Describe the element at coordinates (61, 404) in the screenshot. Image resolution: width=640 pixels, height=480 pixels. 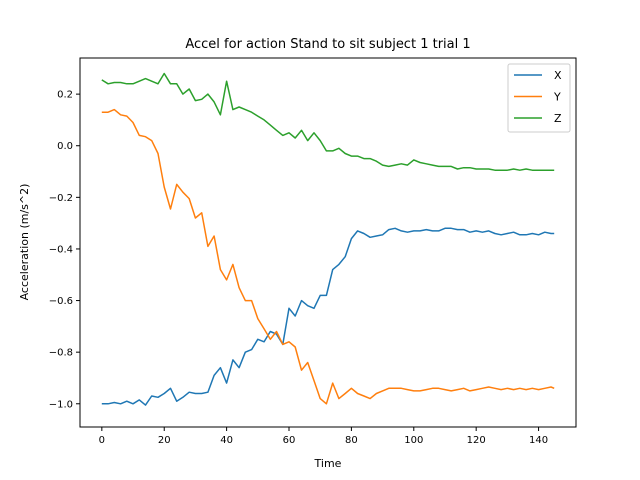
I see `y-tick-label: −1.0` at that location.